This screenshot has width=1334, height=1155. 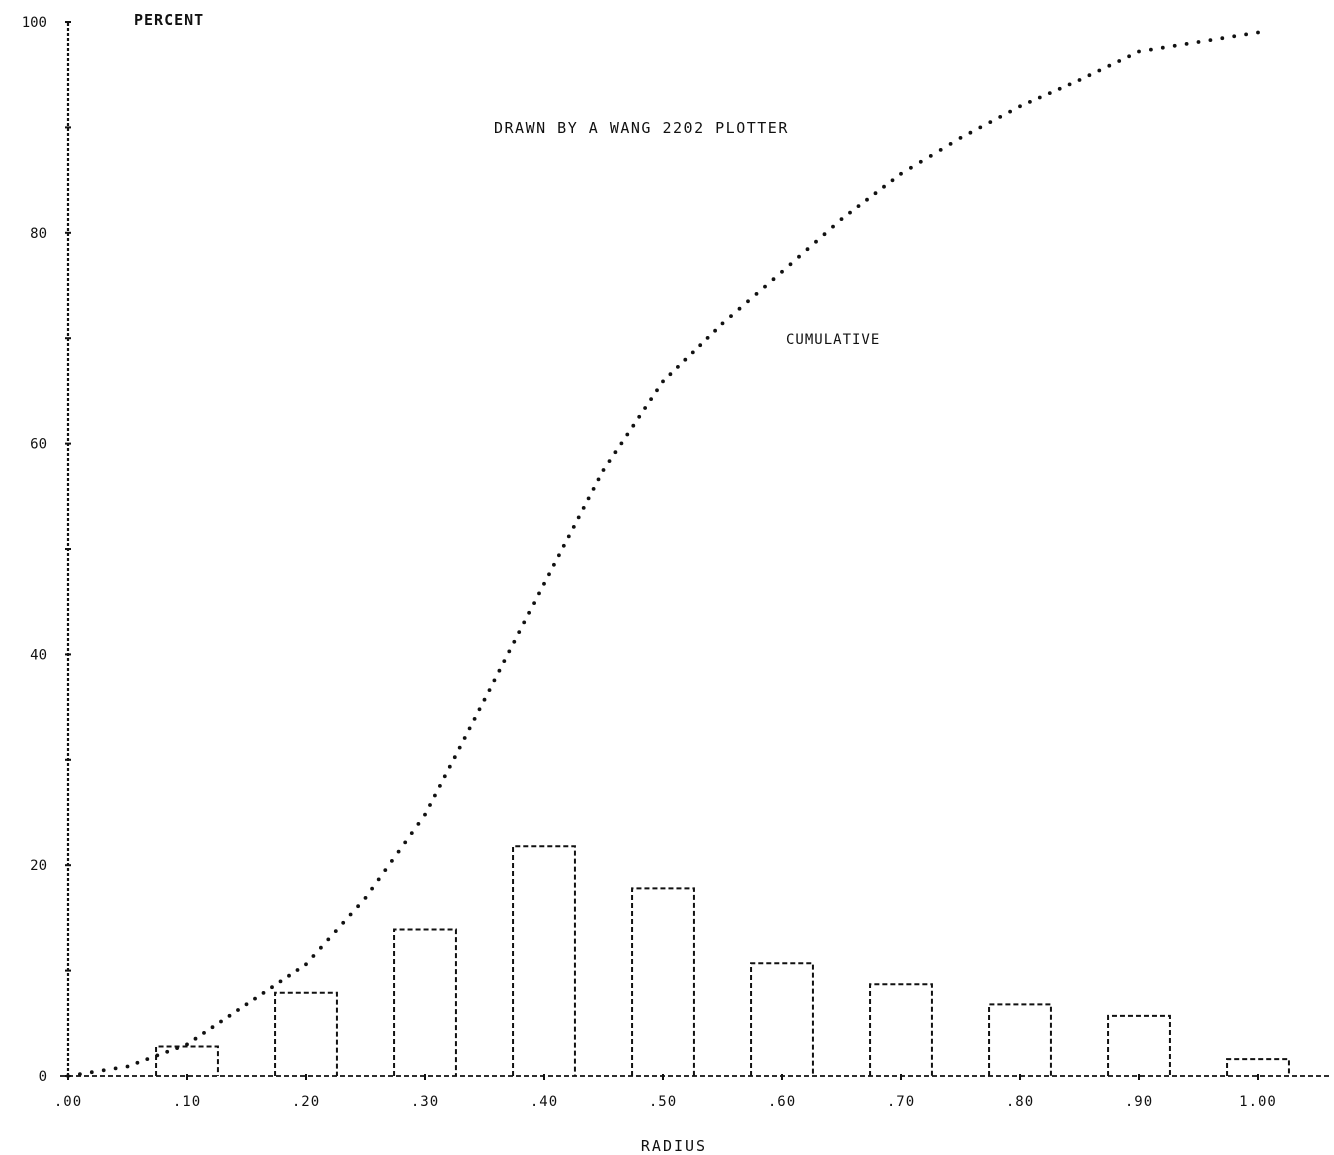 I want to click on y-tick-label: 80, so click(x=38, y=234).